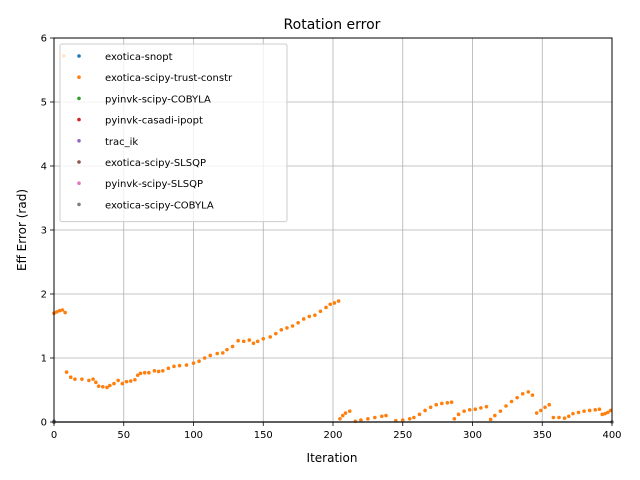 The height and width of the screenshot is (480, 640). Describe the element at coordinates (54, 435) in the screenshot. I see `x-tick-label: 0` at that location.